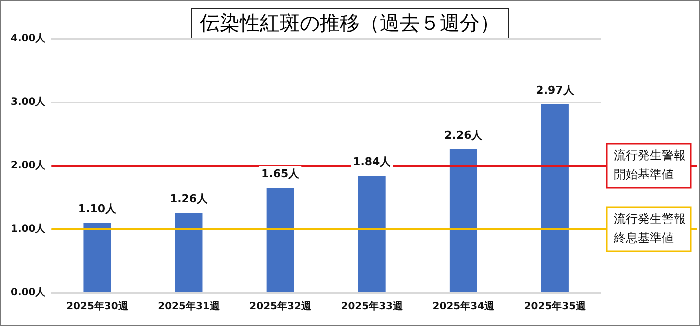  I want to click on x-tick-label: 2025年34週, so click(464, 306).